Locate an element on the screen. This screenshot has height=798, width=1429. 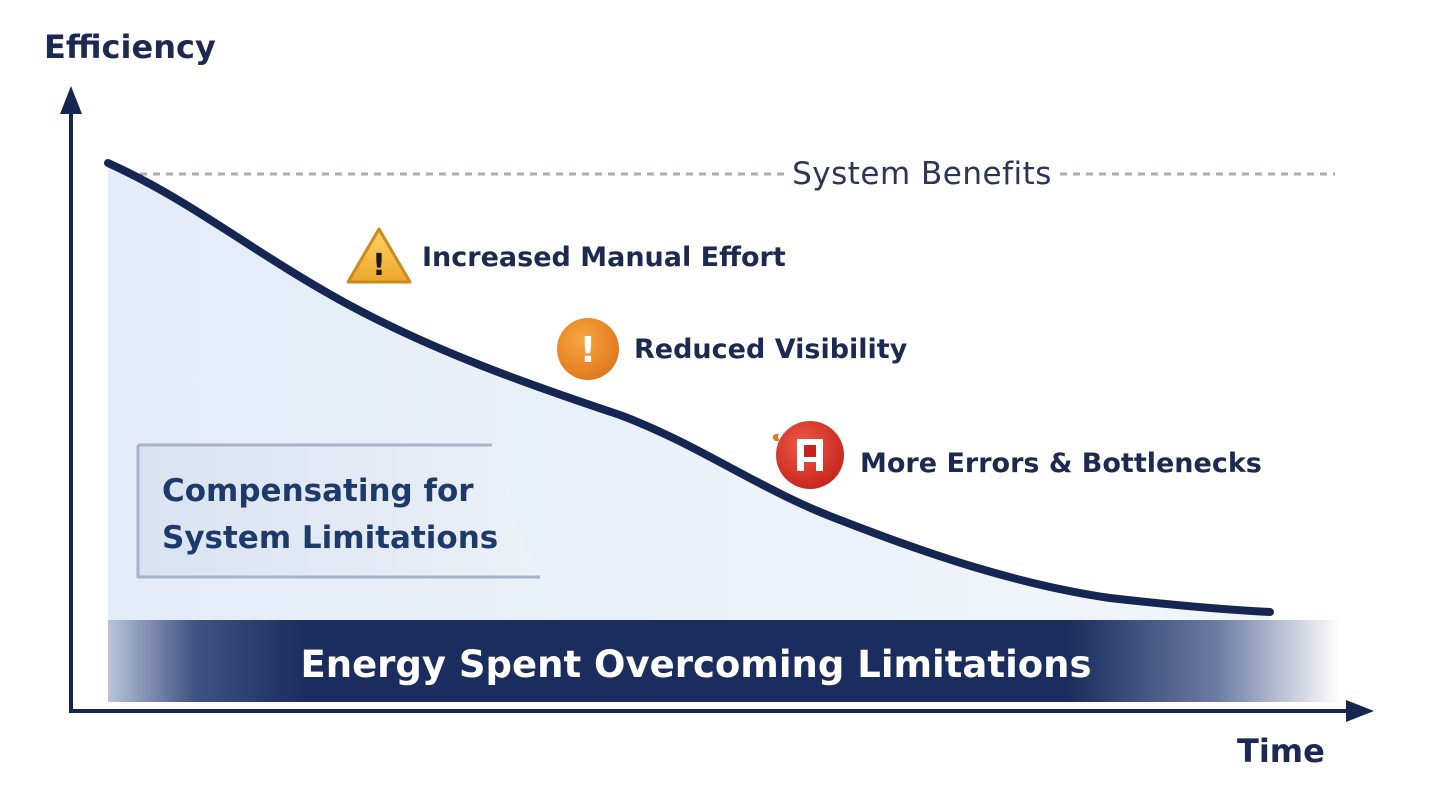
callout-errors-bottlenecks: More Errors & Bottlenecks is located at coordinates (1061, 463).